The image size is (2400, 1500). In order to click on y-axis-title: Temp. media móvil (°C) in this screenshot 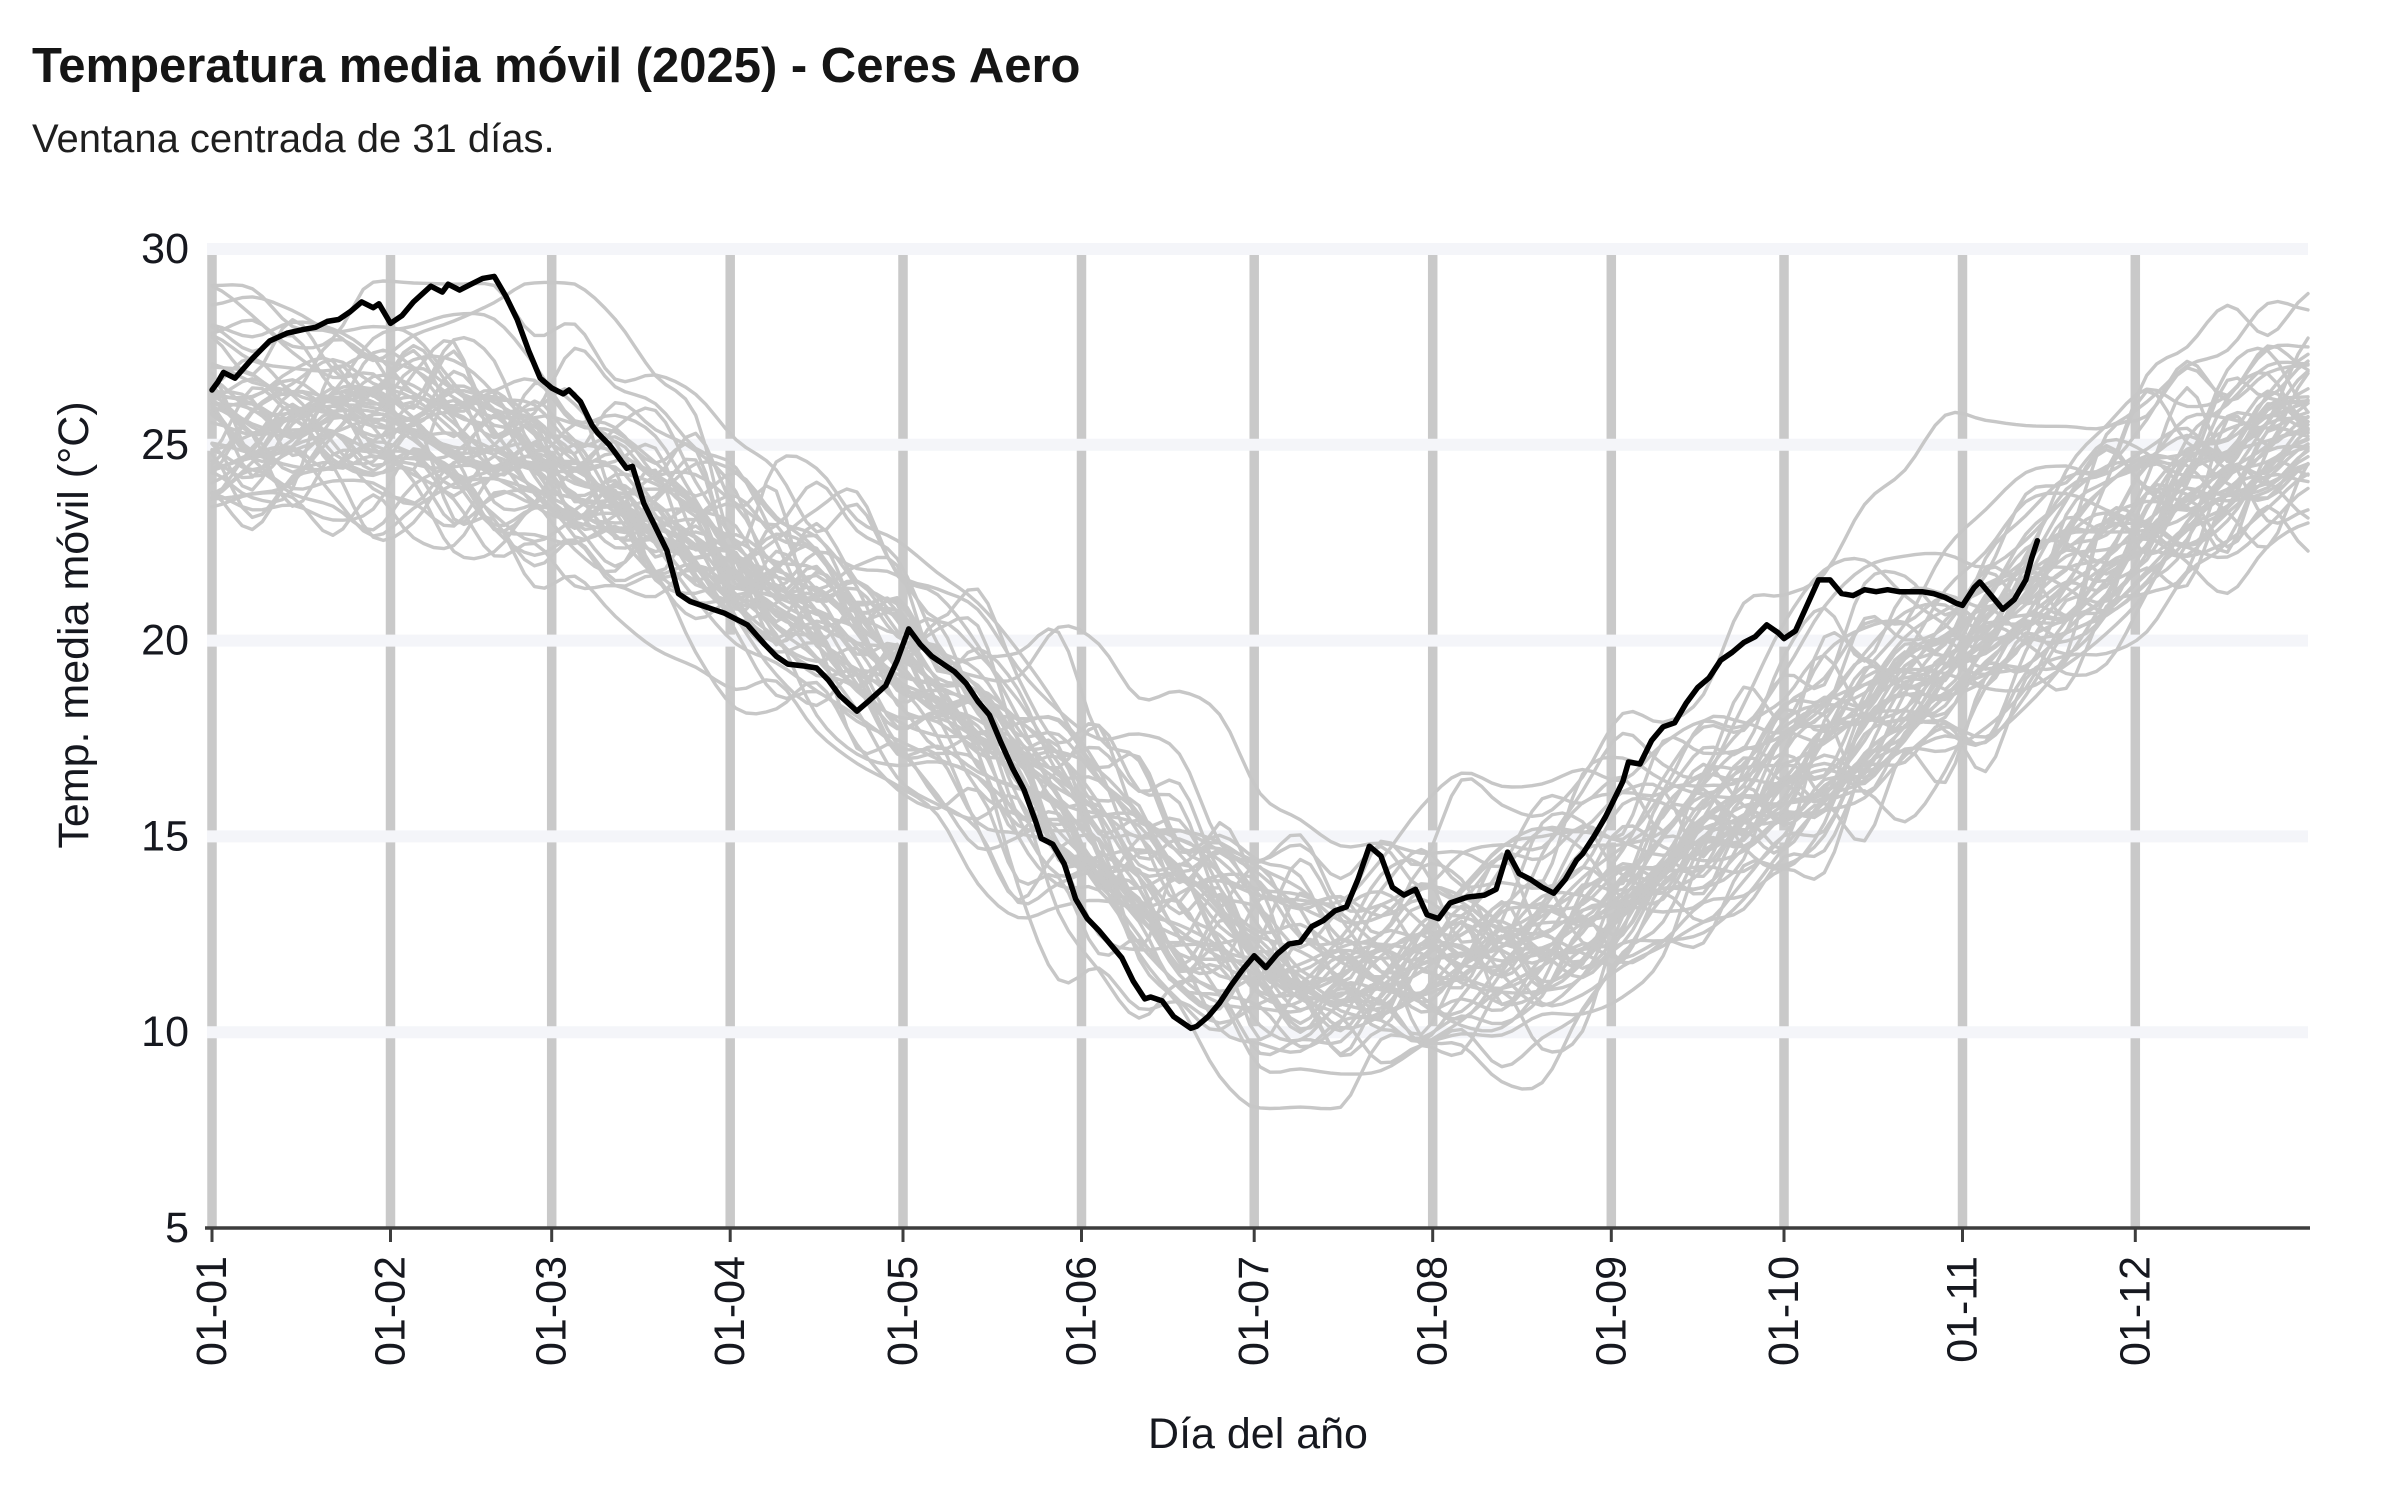, I will do `click(74, 624)`.